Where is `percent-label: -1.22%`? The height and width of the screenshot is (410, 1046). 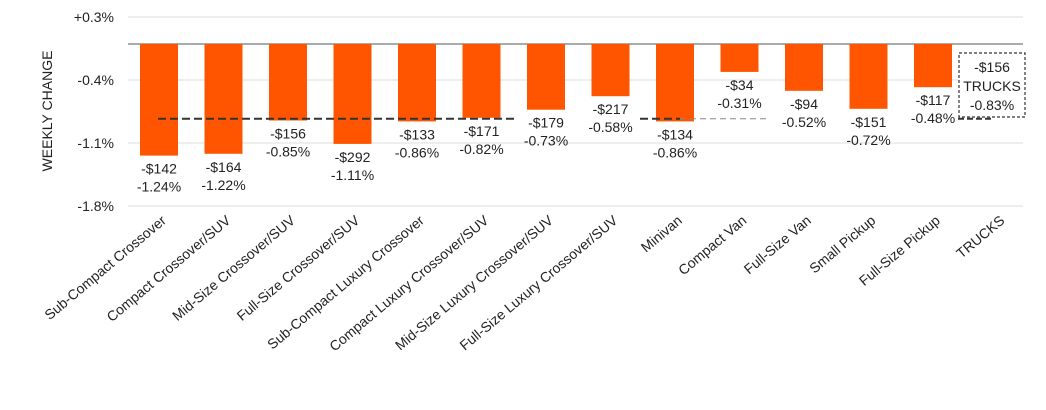 percent-label: -1.22% is located at coordinates (223, 185).